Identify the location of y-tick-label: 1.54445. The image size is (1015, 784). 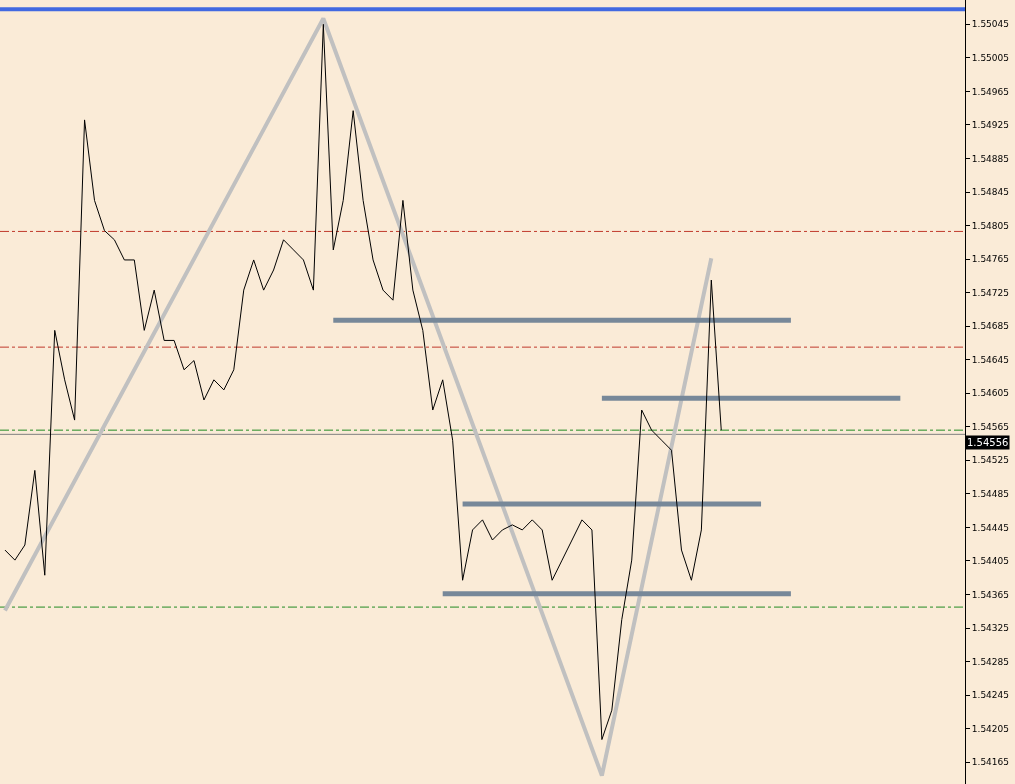
(990, 527).